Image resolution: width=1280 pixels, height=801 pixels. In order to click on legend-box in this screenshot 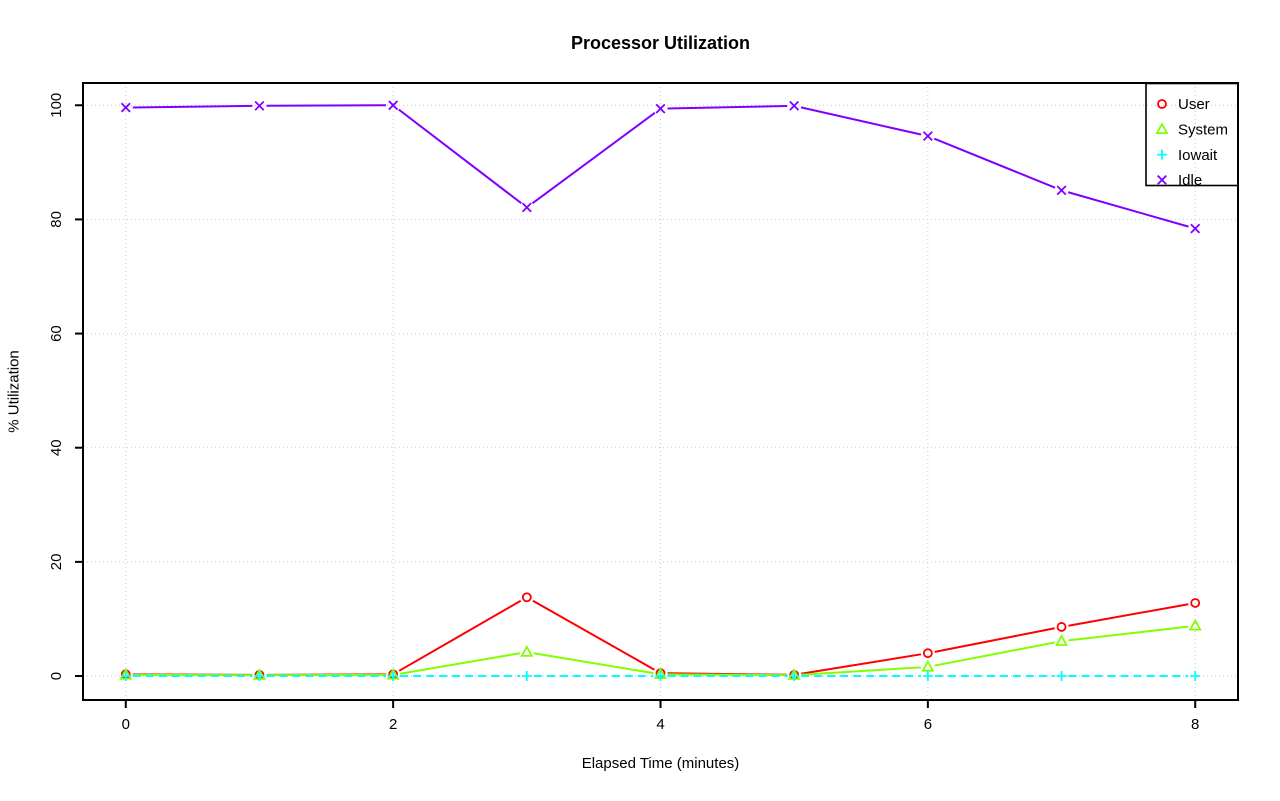, I will do `click(1192, 134)`.